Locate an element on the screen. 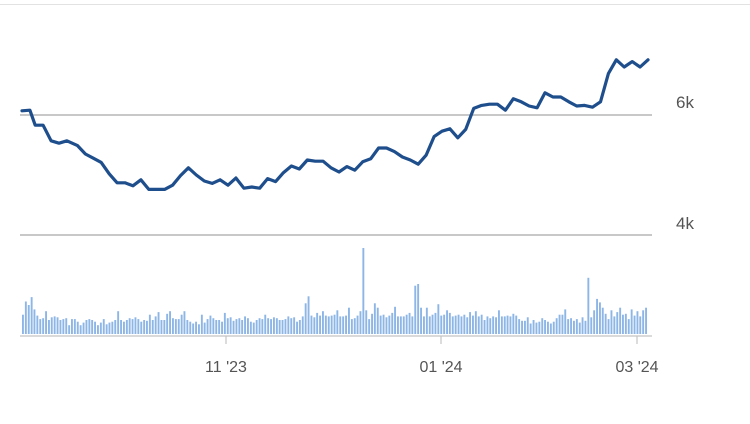 The width and height of the screenshot is (750, 424). y-axis-labels: 6k 4k is located at coordinates (685, 163).